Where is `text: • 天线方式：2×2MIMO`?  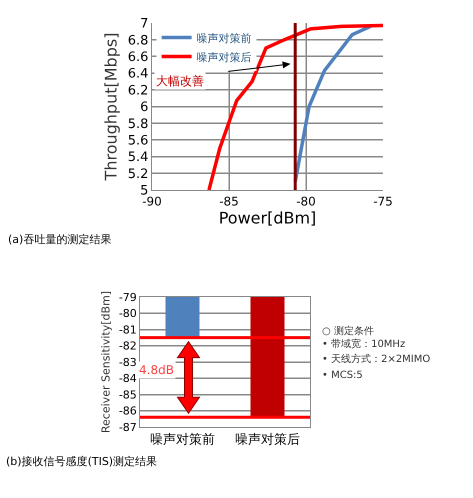 text: • 天线方式：2×2MIMO is located at coordinates (376, 359).